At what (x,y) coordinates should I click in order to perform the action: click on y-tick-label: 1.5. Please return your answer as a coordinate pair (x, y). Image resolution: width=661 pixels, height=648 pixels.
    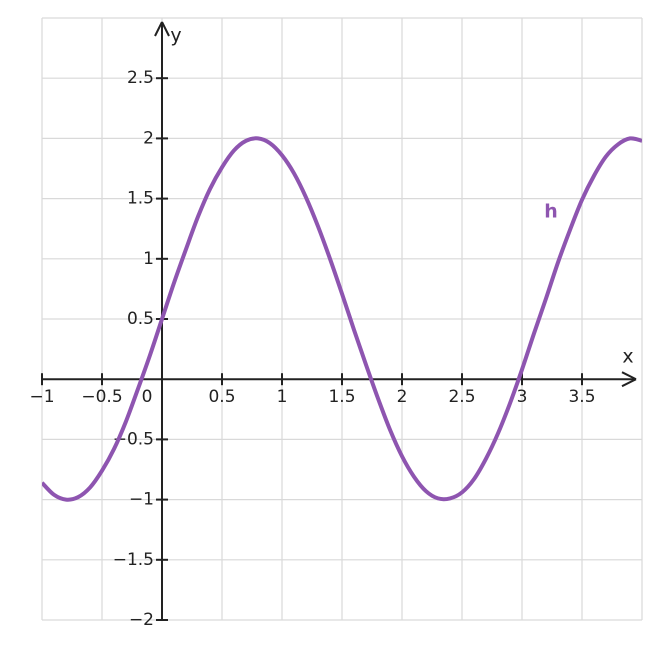
    Looking at the image, I should click on (140, 199).